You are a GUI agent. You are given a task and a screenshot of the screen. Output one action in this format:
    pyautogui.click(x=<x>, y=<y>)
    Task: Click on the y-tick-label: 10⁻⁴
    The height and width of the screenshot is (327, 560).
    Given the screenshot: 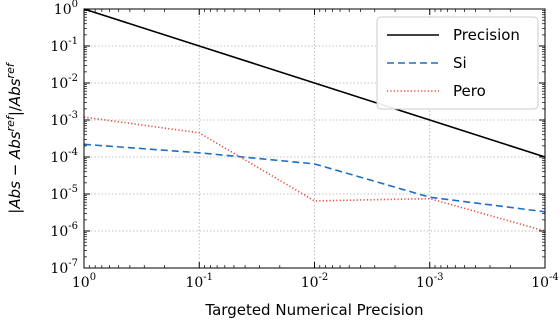 What is the action you would take?
    pyautogui.click(x=64, y=156)
    